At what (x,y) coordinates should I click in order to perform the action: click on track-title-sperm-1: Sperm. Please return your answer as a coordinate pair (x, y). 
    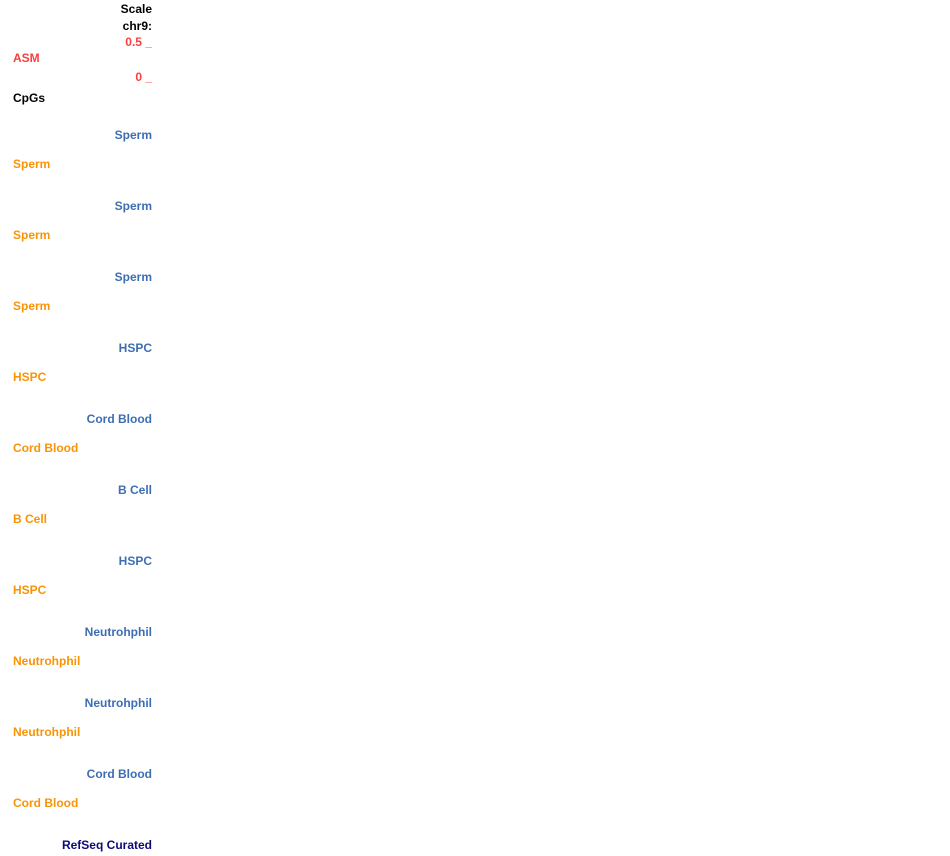
    Looking at the image, I should click on (133, 135).